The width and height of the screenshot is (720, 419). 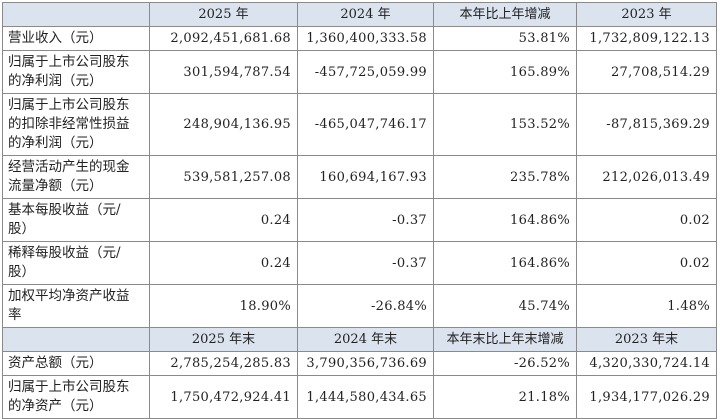 I want to click on header-row: 2025 年末 2024 年末 本年末比上年末增减 2023 年末, so click(x=359, y=339).